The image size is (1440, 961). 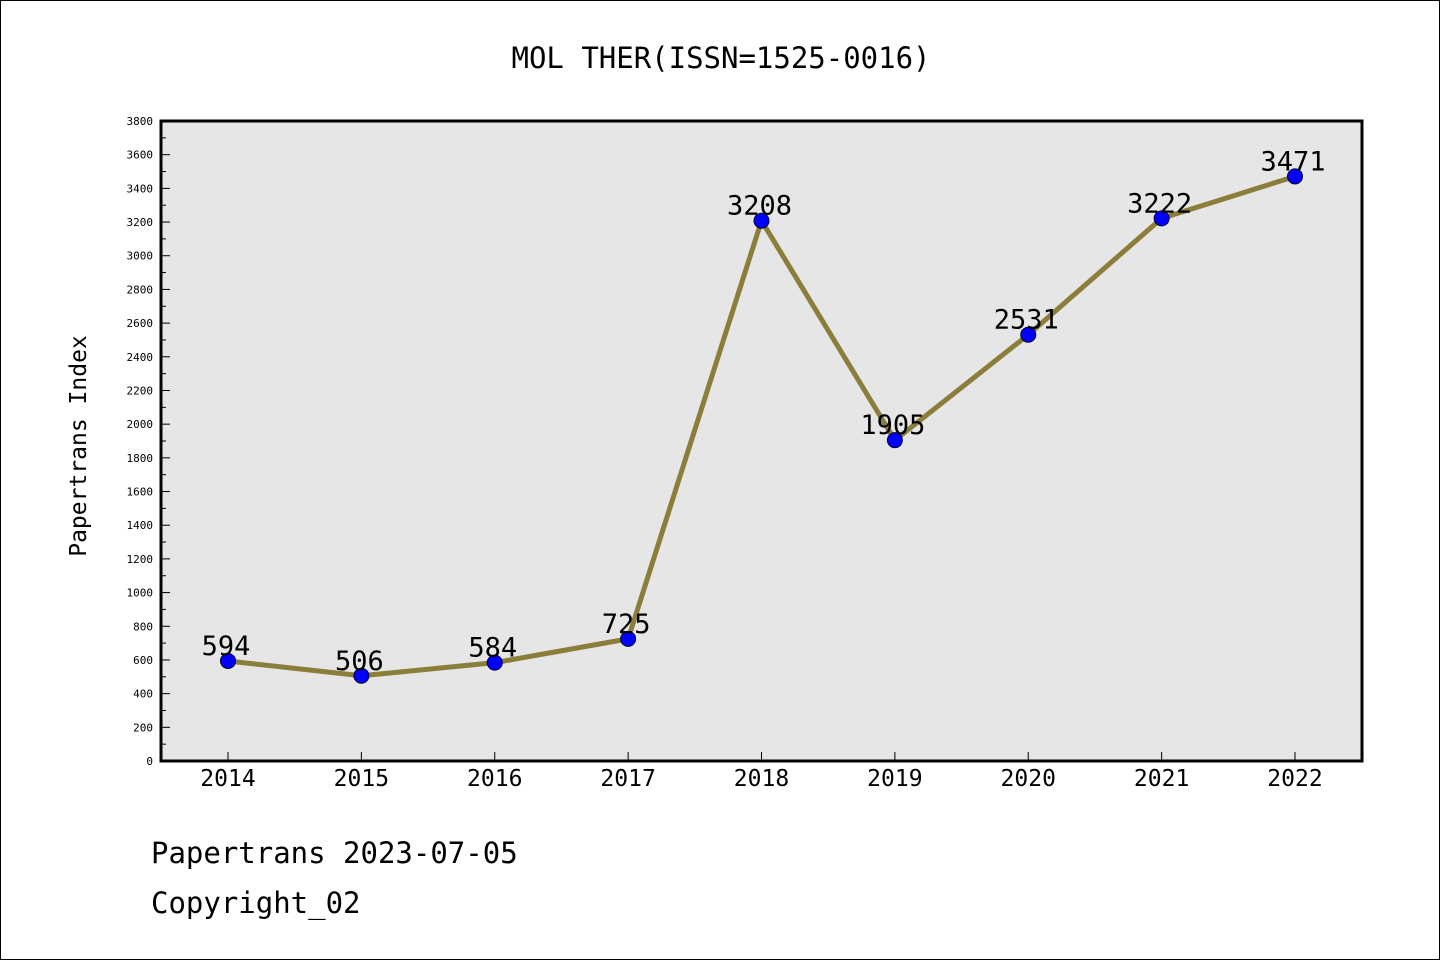 I want to click on footer-copyright-text: Copyright_02, so click(x=256, y=903).